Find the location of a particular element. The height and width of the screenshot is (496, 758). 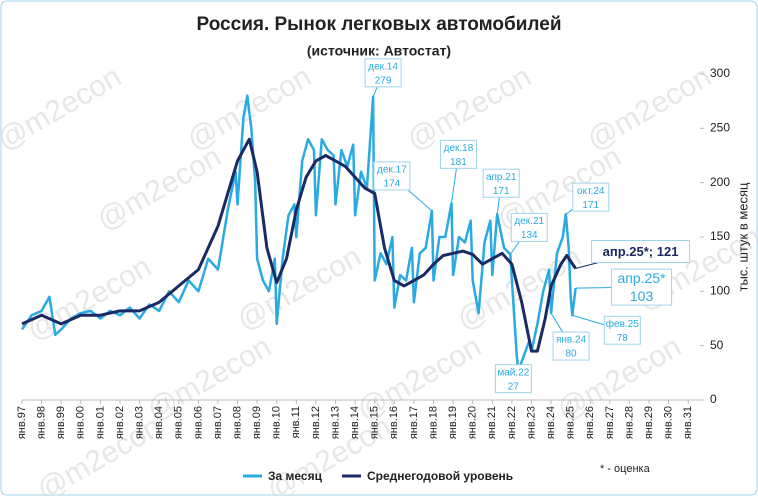

y-tick-label: 100 is located at coordinates (720, 291).